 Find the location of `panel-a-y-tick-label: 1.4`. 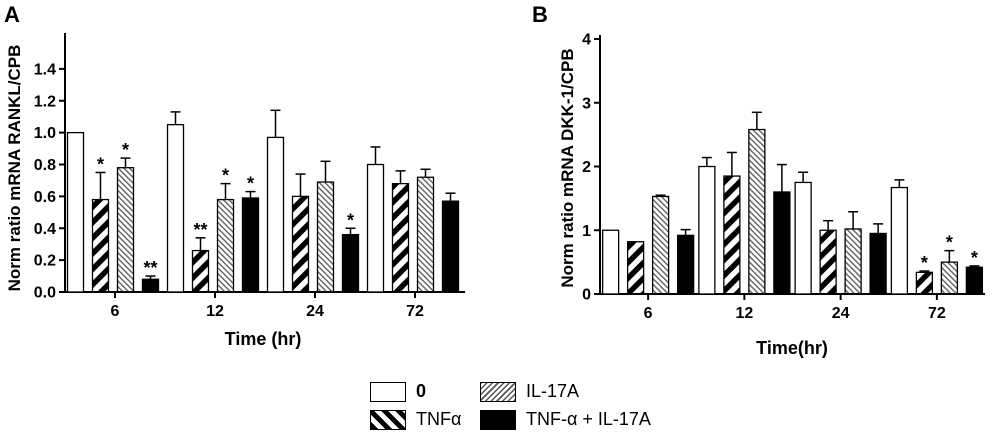

panel-a-y-tick-label: 1.4 is located at coordinates (45, 69).